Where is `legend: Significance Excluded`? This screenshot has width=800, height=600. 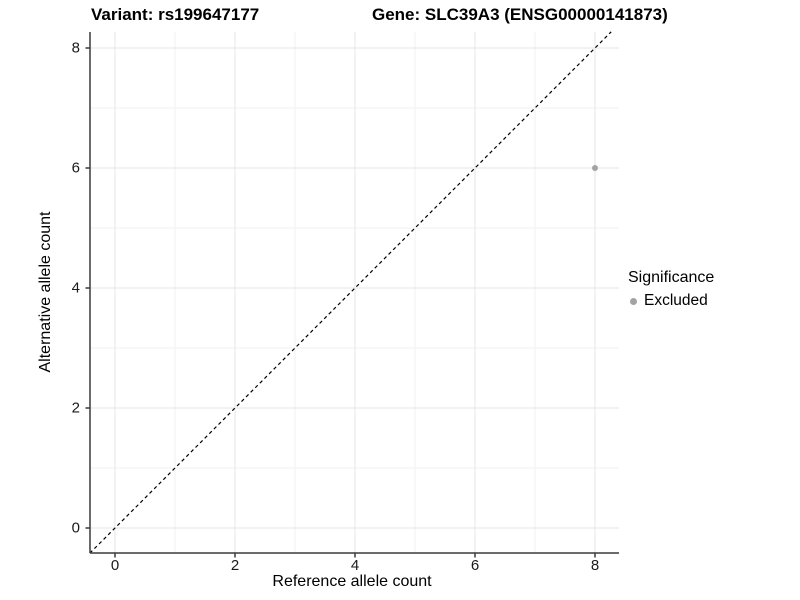
legend: Significance Excluded is located at coordinates (671, 289).